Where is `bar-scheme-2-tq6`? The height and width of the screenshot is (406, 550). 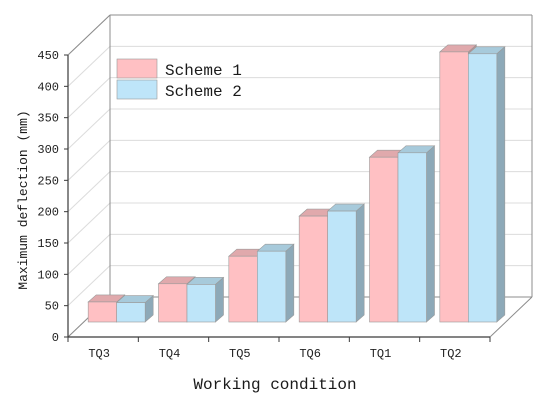
bar-scheme-2-tq6 is located at coordinates (345, 263).